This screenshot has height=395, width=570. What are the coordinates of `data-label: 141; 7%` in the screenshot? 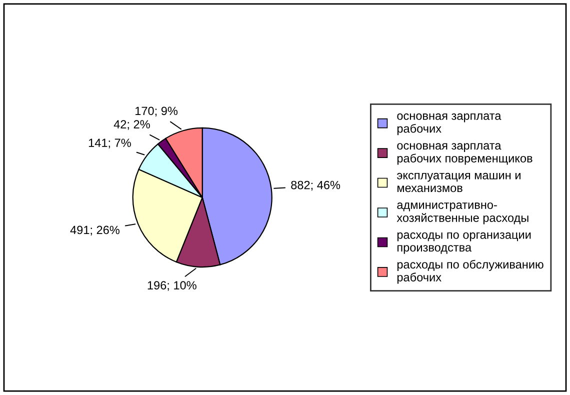 It's located at (109, 143).